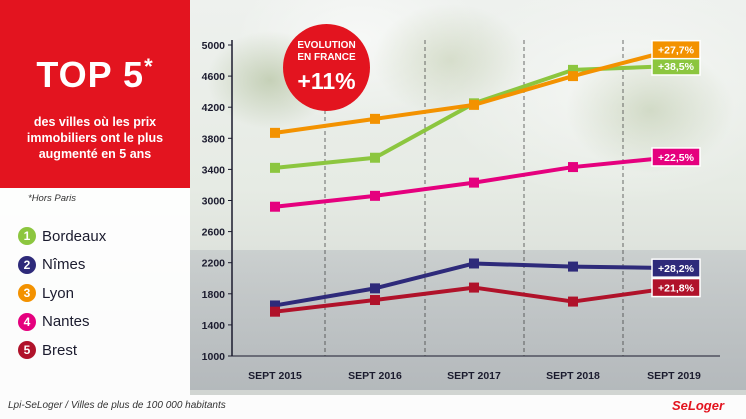 The width and height of the screenshot is (746, 419). I want to click on panel-title: TOP 5*, so click(95, 75).